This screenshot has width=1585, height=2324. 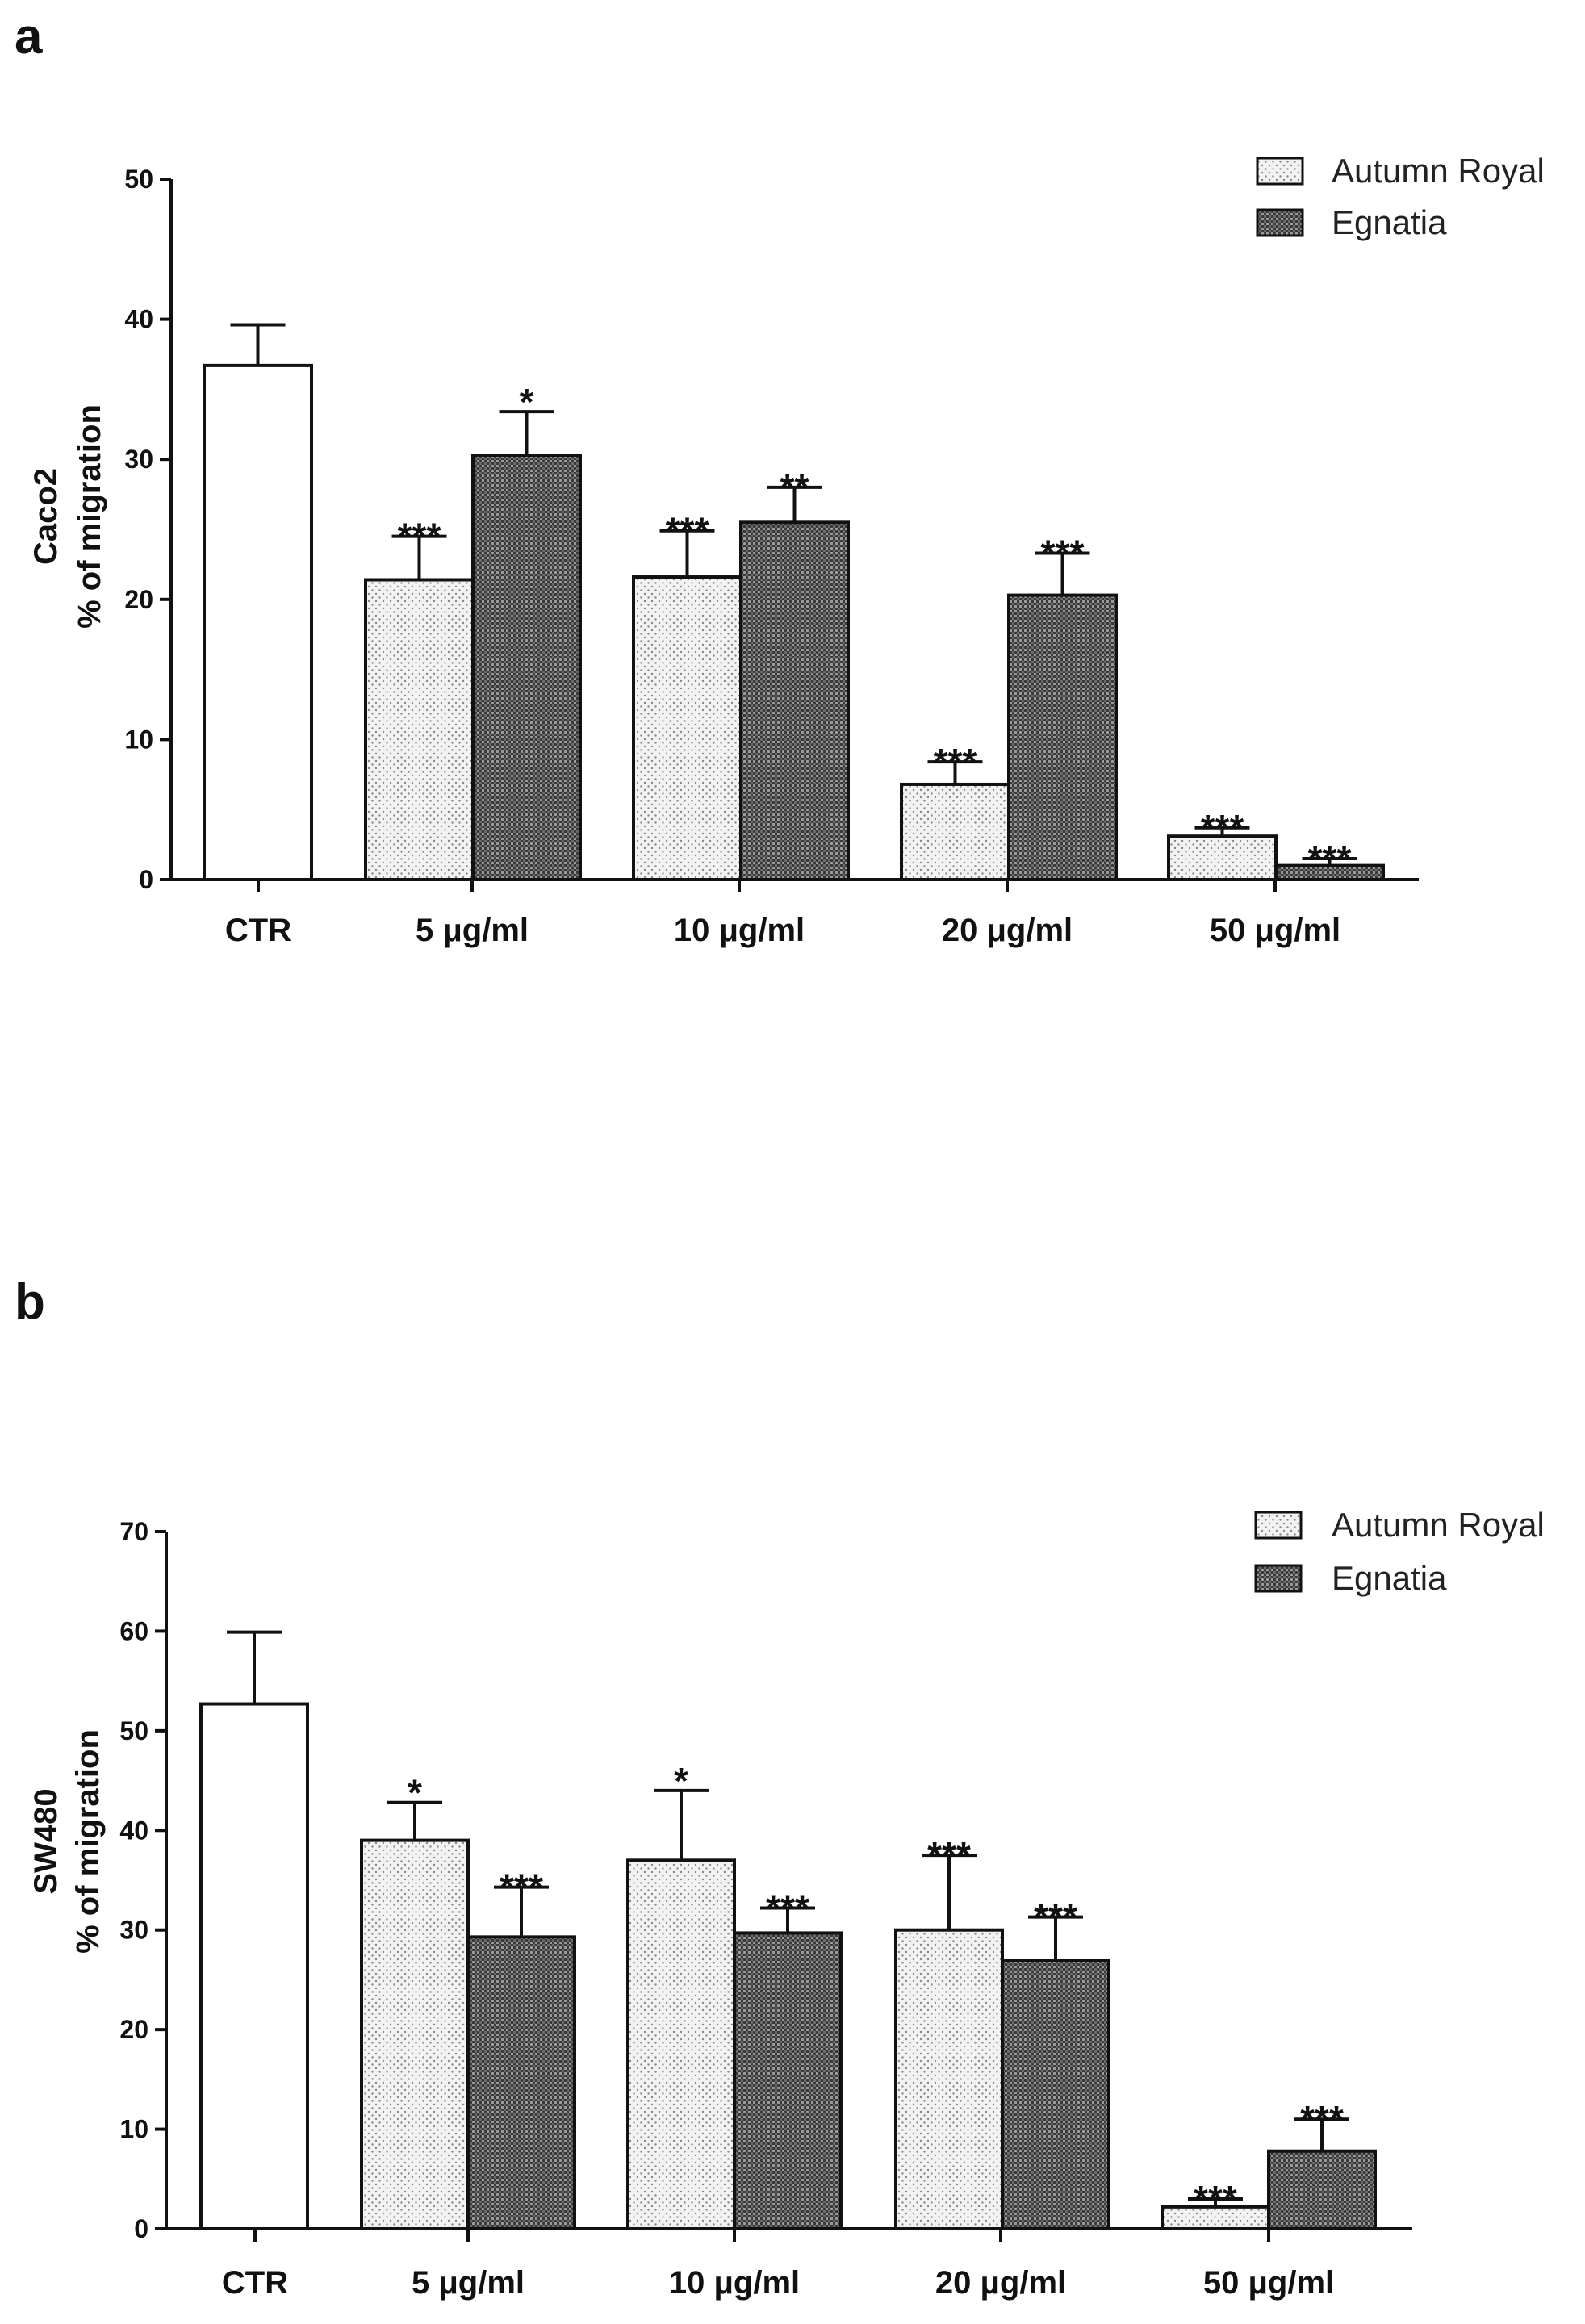 I want to click on y-axis-title-line1: Caco2, so click(x=46, y=517).